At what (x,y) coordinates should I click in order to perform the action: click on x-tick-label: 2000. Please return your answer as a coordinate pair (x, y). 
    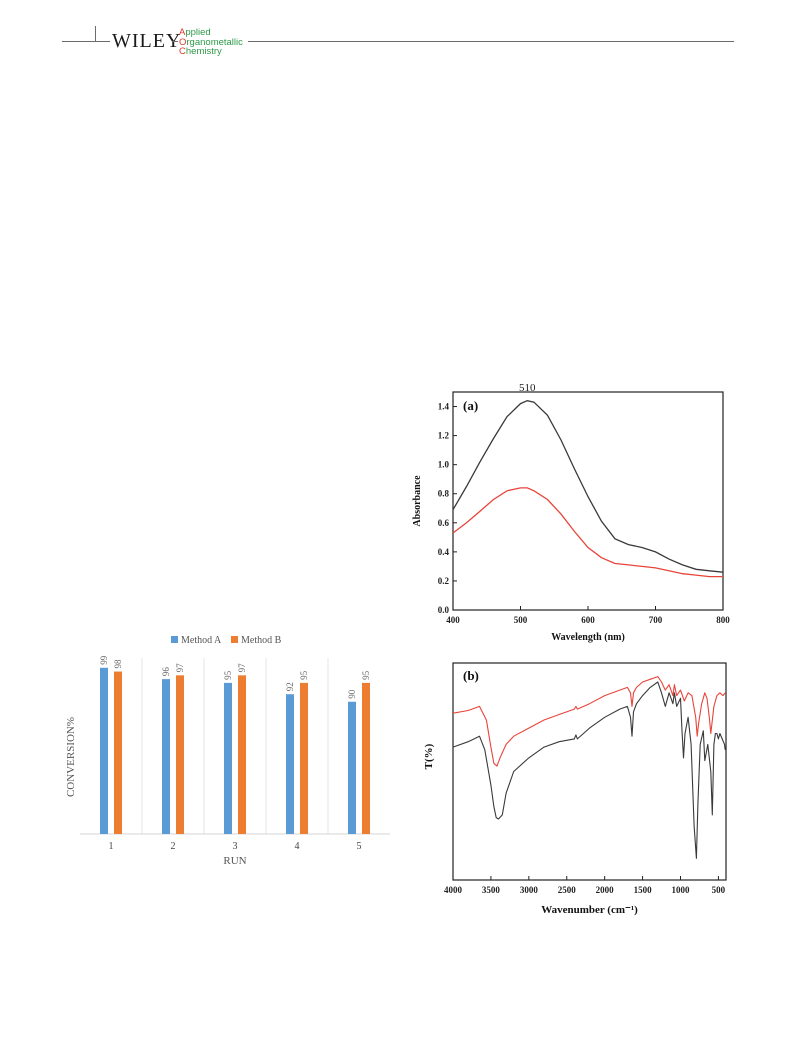
    Looking at the image, I should click on (605, 890).